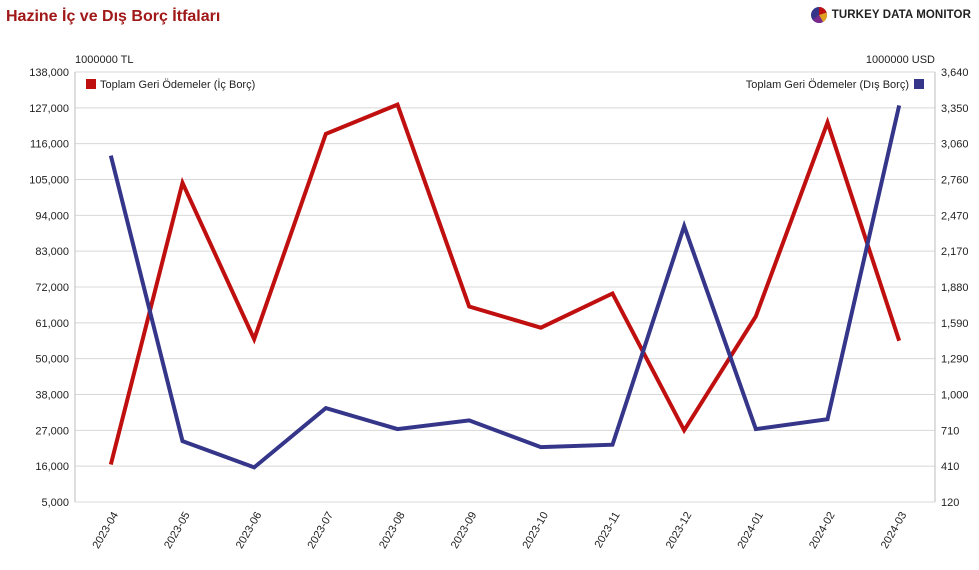 Image resolution: width=979 pixels, height=570 pixels. I want to click on right-tick-label: 1,880, so click(955, 288).